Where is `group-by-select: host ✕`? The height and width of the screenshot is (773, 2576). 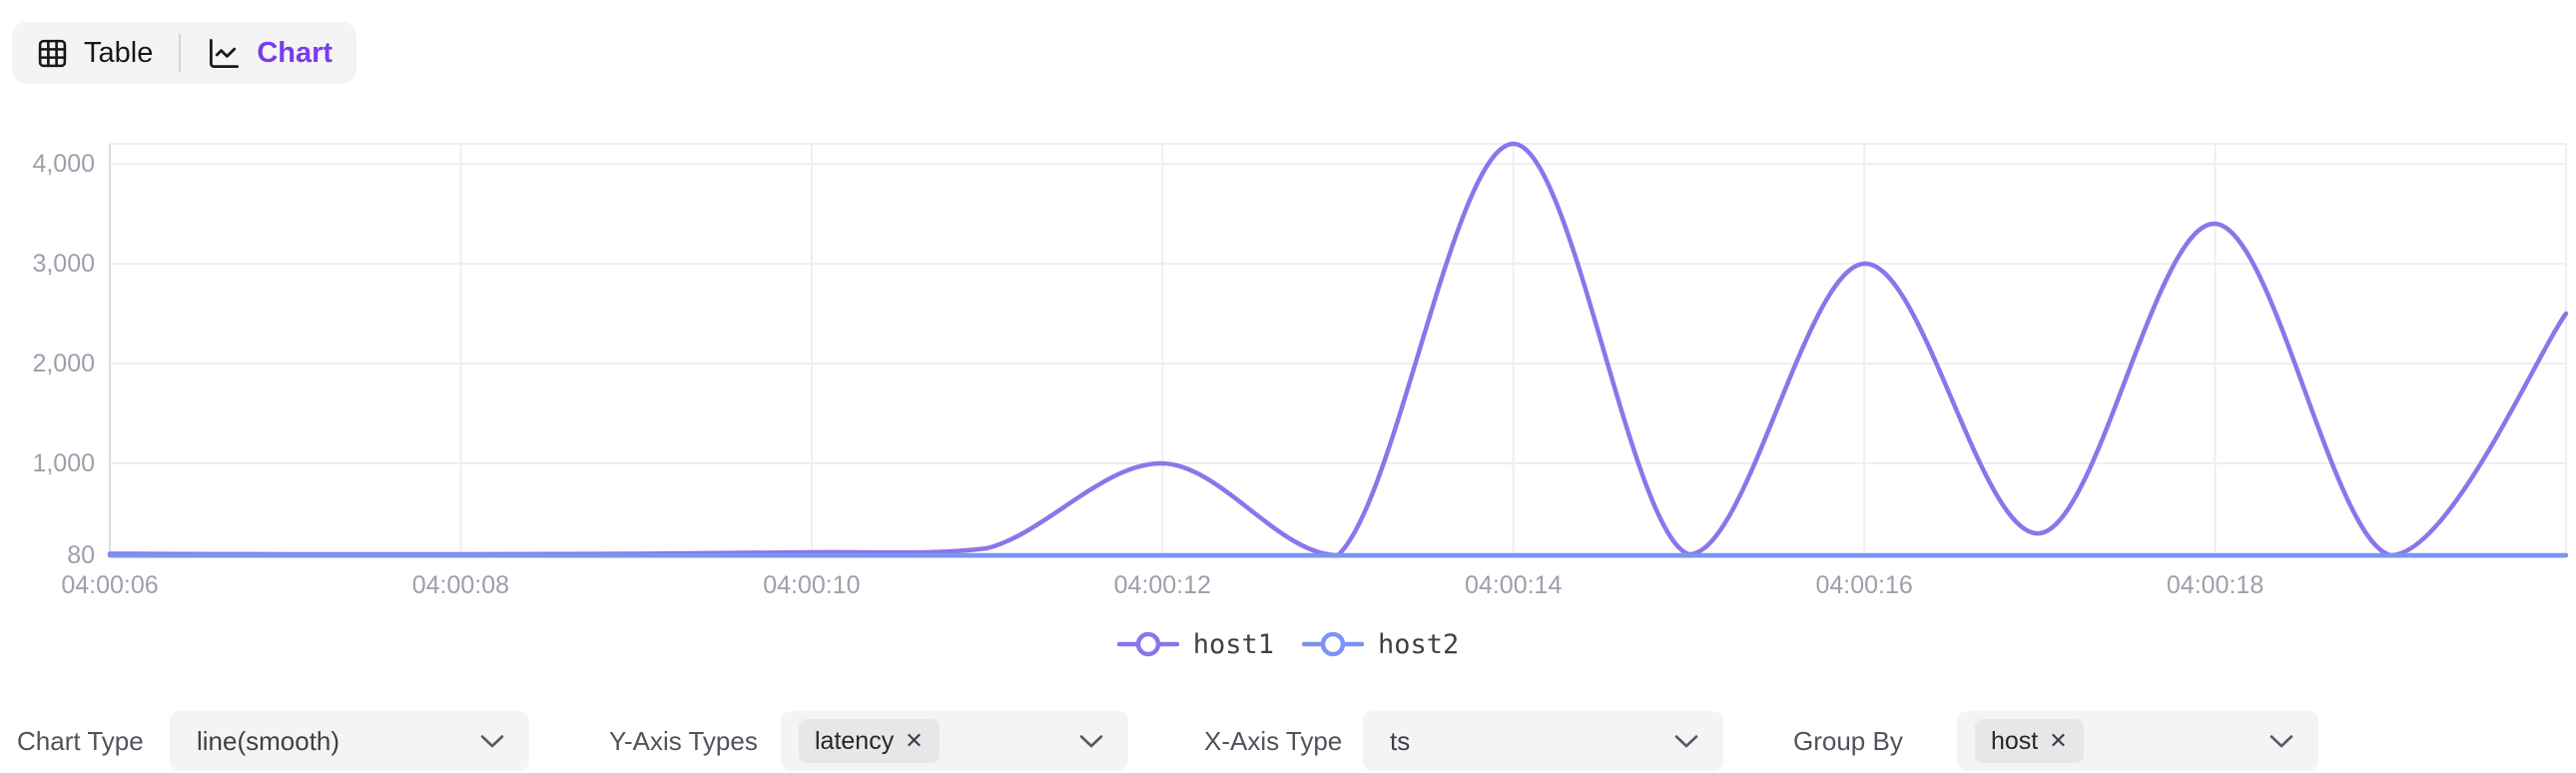
group-by-select: host ✕ is located at coordinates (2138, 741).